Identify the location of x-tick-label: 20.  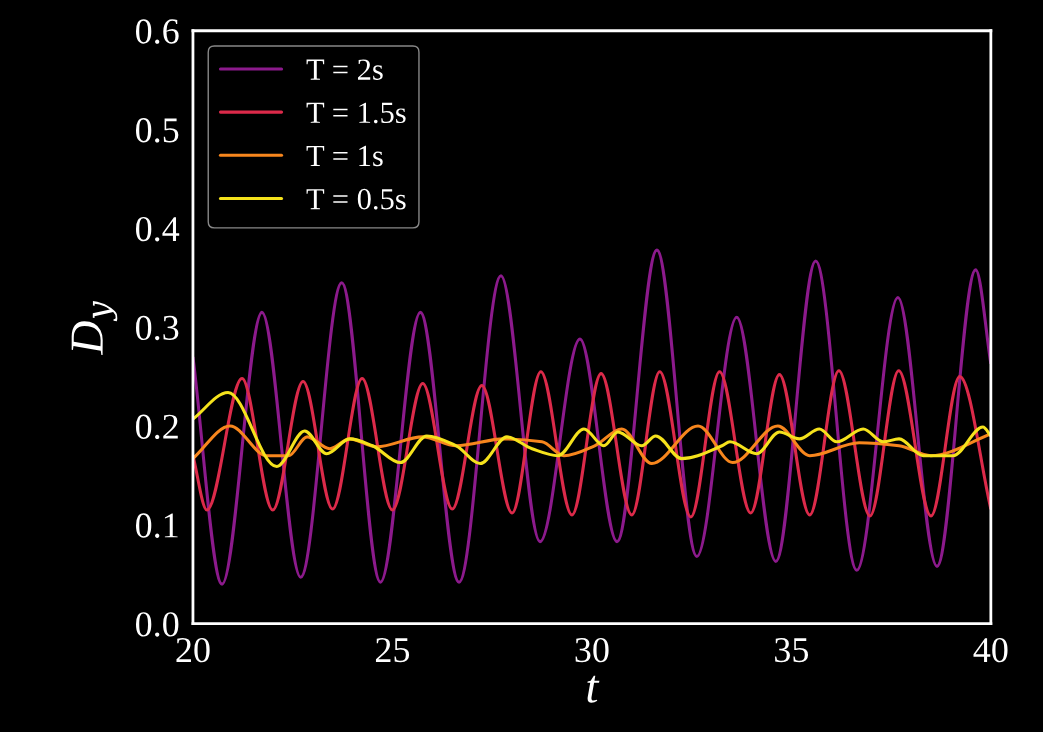
(193, 650).